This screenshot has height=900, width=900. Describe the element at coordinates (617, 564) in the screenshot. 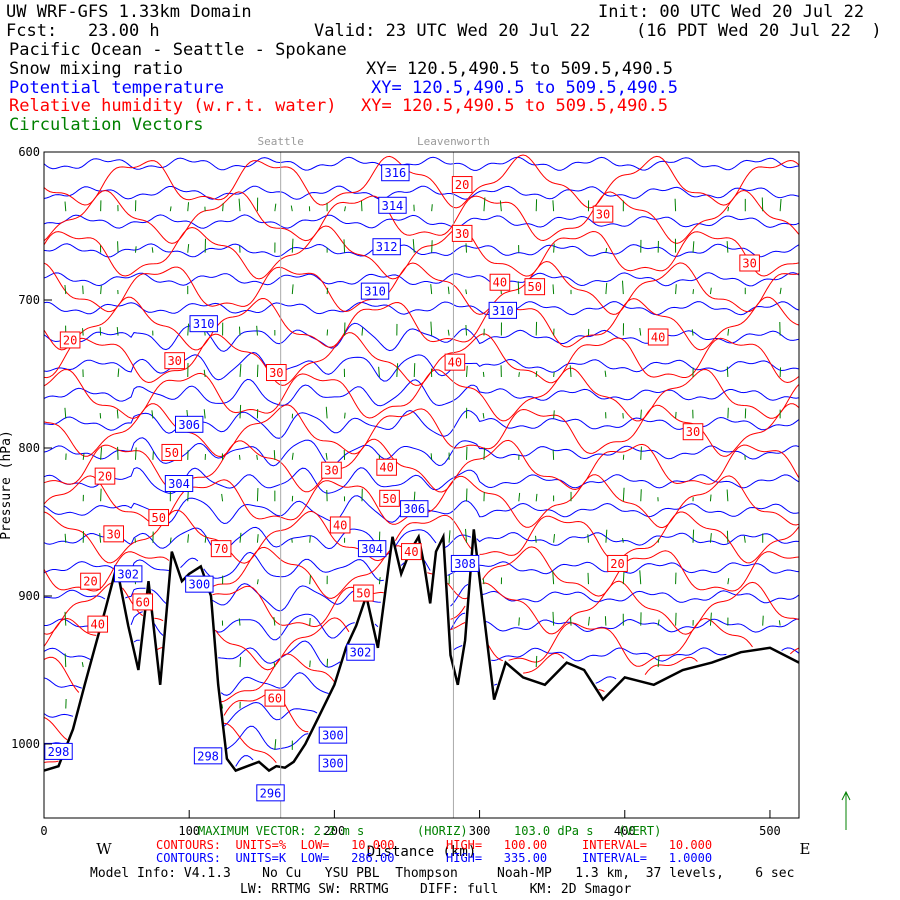

I see `contour-label-text: 20` at that location.